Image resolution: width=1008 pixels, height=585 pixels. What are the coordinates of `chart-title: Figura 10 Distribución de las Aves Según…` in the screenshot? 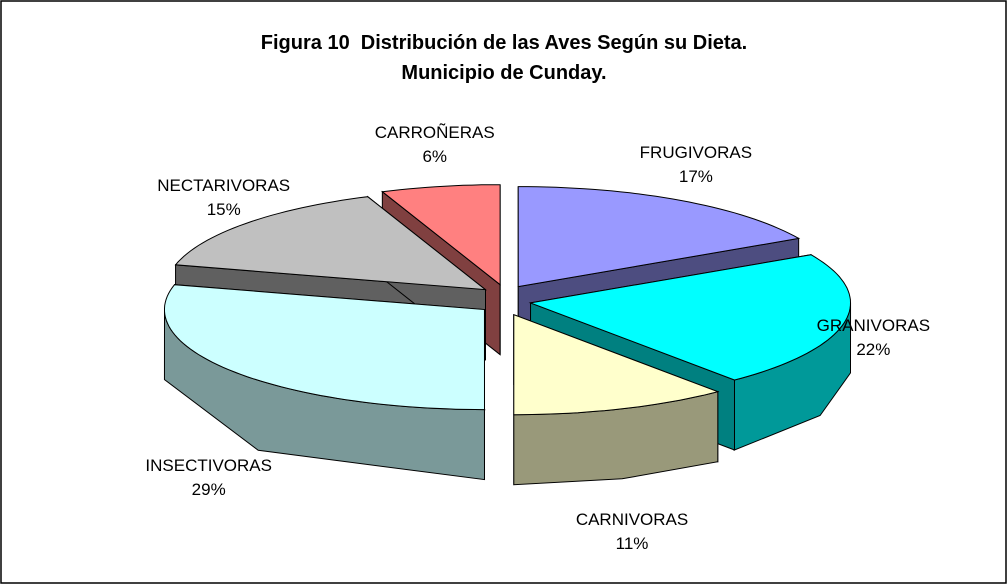 It's located at (506, 58).